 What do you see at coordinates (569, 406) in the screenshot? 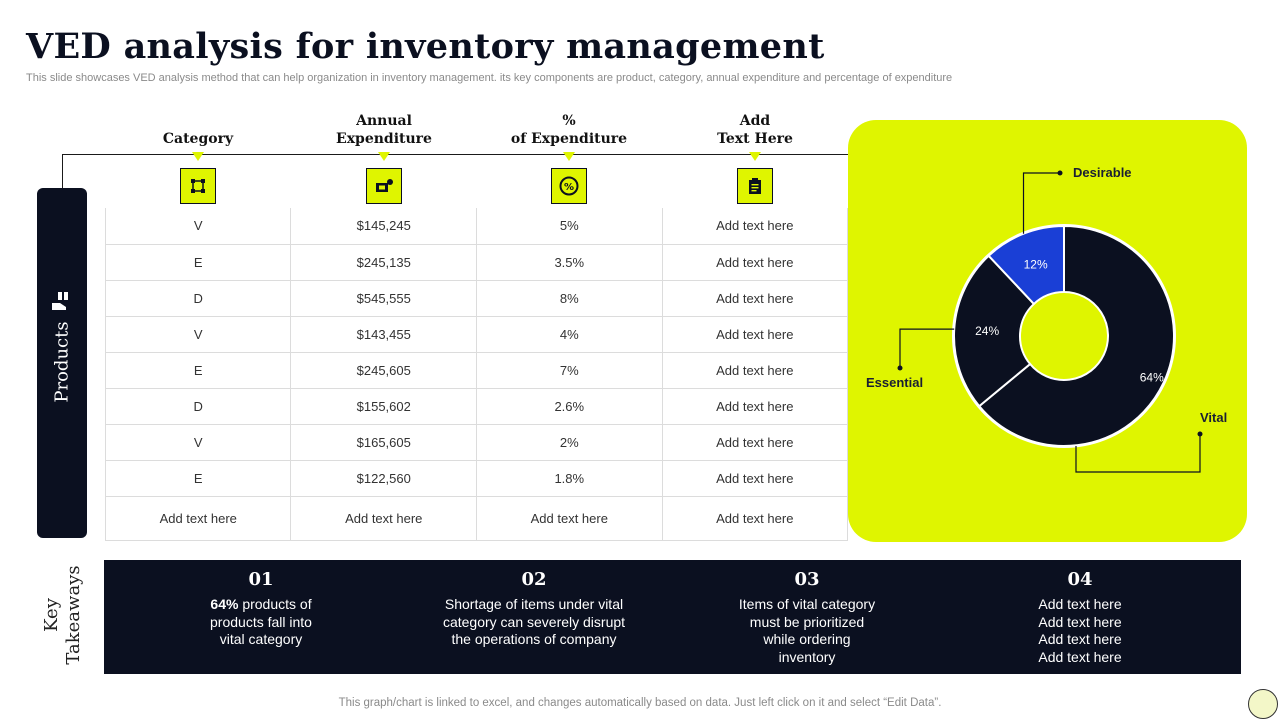
I see `table-cell: 2.6%` at bounding box center [569, 406].